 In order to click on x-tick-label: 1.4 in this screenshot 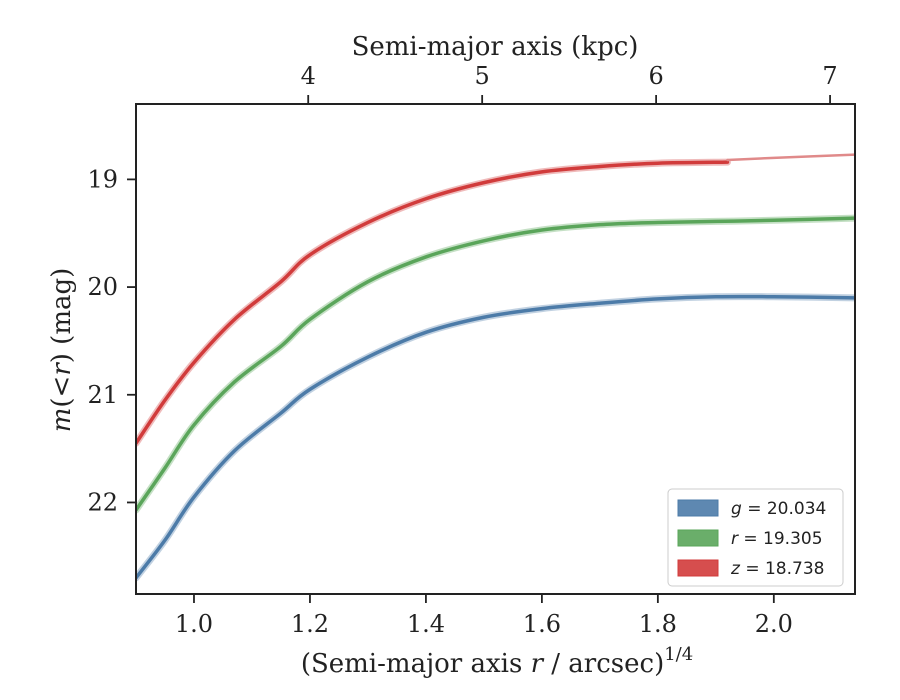, I will do `click(426, 624)`.